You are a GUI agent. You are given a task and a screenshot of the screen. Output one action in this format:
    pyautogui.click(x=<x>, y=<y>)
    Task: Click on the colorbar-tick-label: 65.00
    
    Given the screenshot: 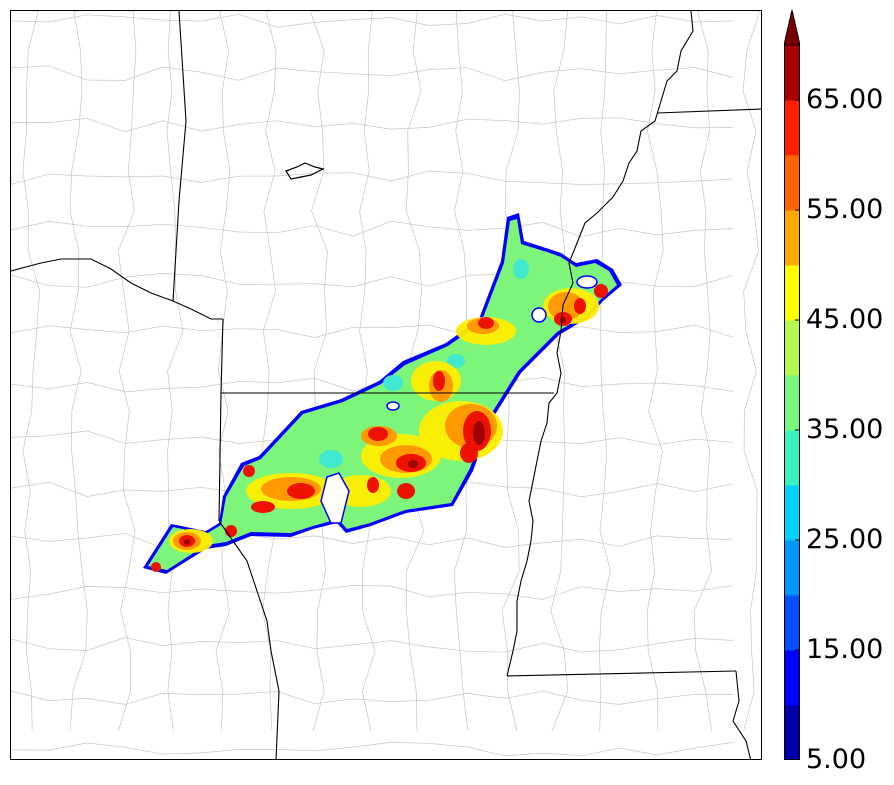 What is the action you would take?
    pyautogui.click(x=845, y=99)
    